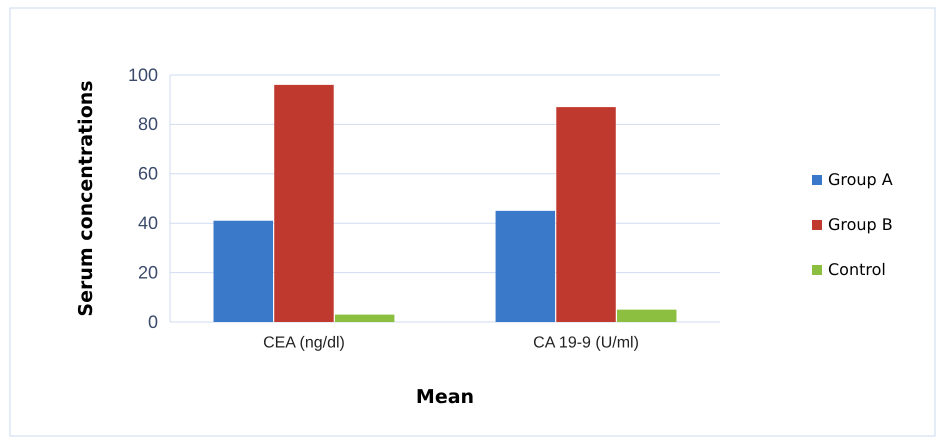 The image size is (939, 443). Describe the element at coordinates (153, 322) in the screenshot. I see `y-tick-label: 0` at that location.